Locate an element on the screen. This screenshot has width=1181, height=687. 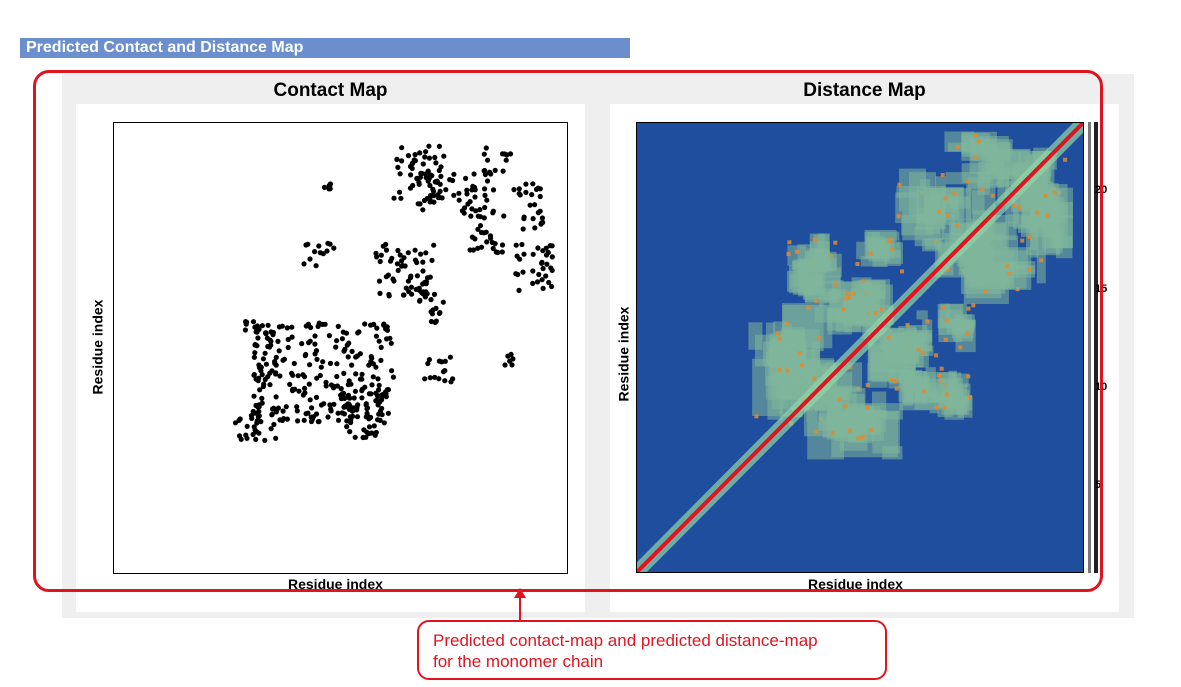
distance-colorbar is located at coordinates (1093, 347).